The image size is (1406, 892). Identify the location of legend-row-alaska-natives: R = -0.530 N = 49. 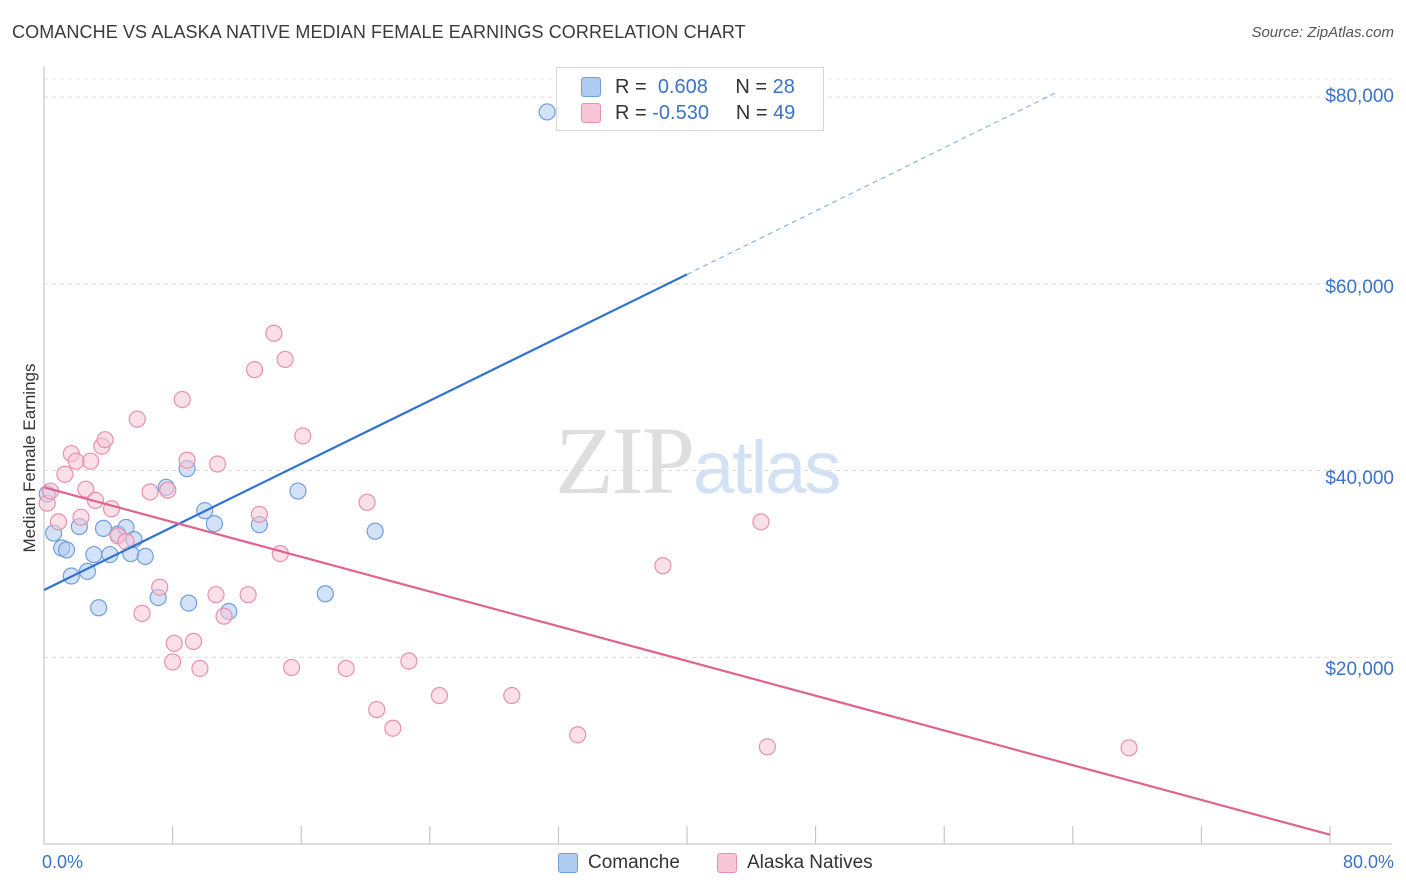
(688, 113).